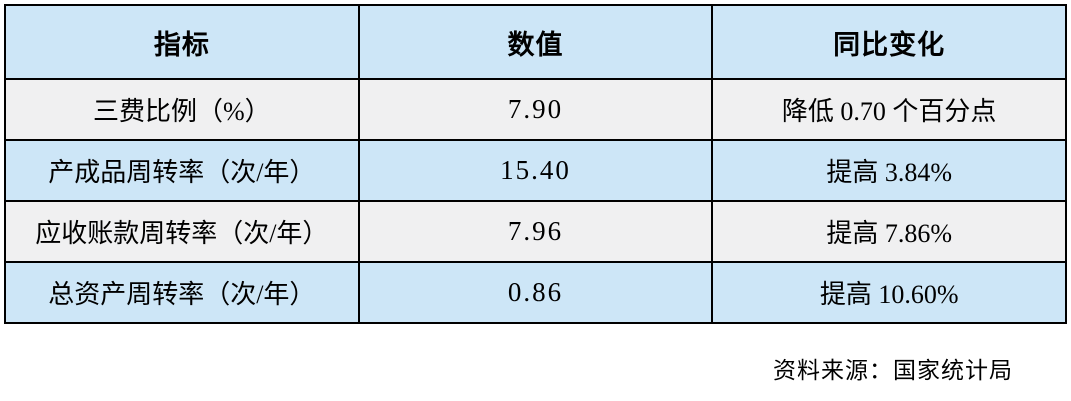 This screenshot has width=1071, height=401. I want to click on value-cell: 7.90, so click(535, 109).